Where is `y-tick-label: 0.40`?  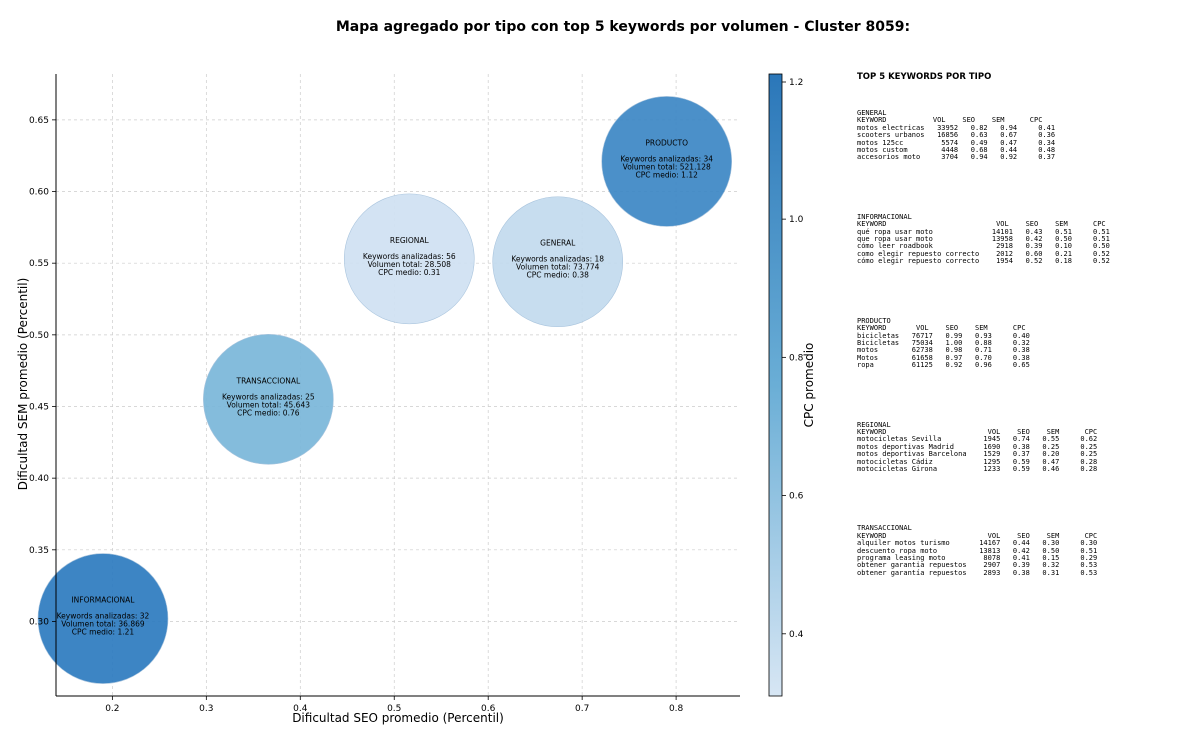
y-tick-label: 0.40 is located at coordinates (39, 479).